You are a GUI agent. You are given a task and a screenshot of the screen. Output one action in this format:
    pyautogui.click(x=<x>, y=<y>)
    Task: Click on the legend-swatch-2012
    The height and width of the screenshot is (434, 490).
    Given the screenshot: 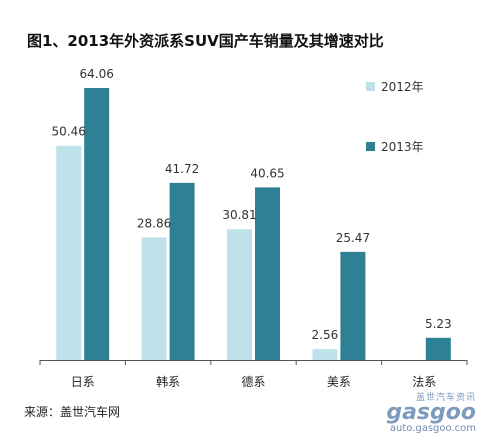 What is the action you would take?
    pyautogui.click(x=370, y=86)
    